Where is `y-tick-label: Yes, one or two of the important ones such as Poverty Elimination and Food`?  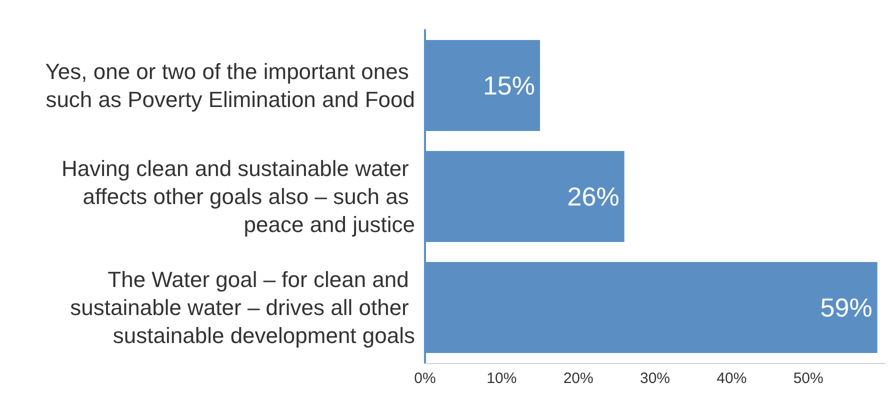 y-tick-label: Yes, one or two of the important ones such as Poverty Elimination and Food is located at coordinates (230, 85).